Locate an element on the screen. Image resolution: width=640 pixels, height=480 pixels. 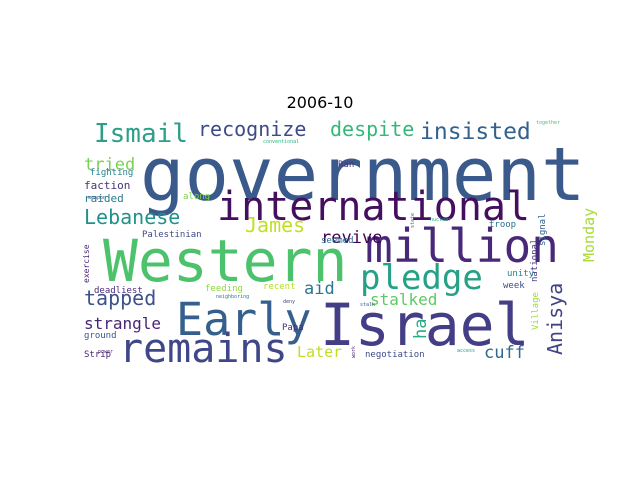
word-recognize: recognize is located at coordinates (252, 129).